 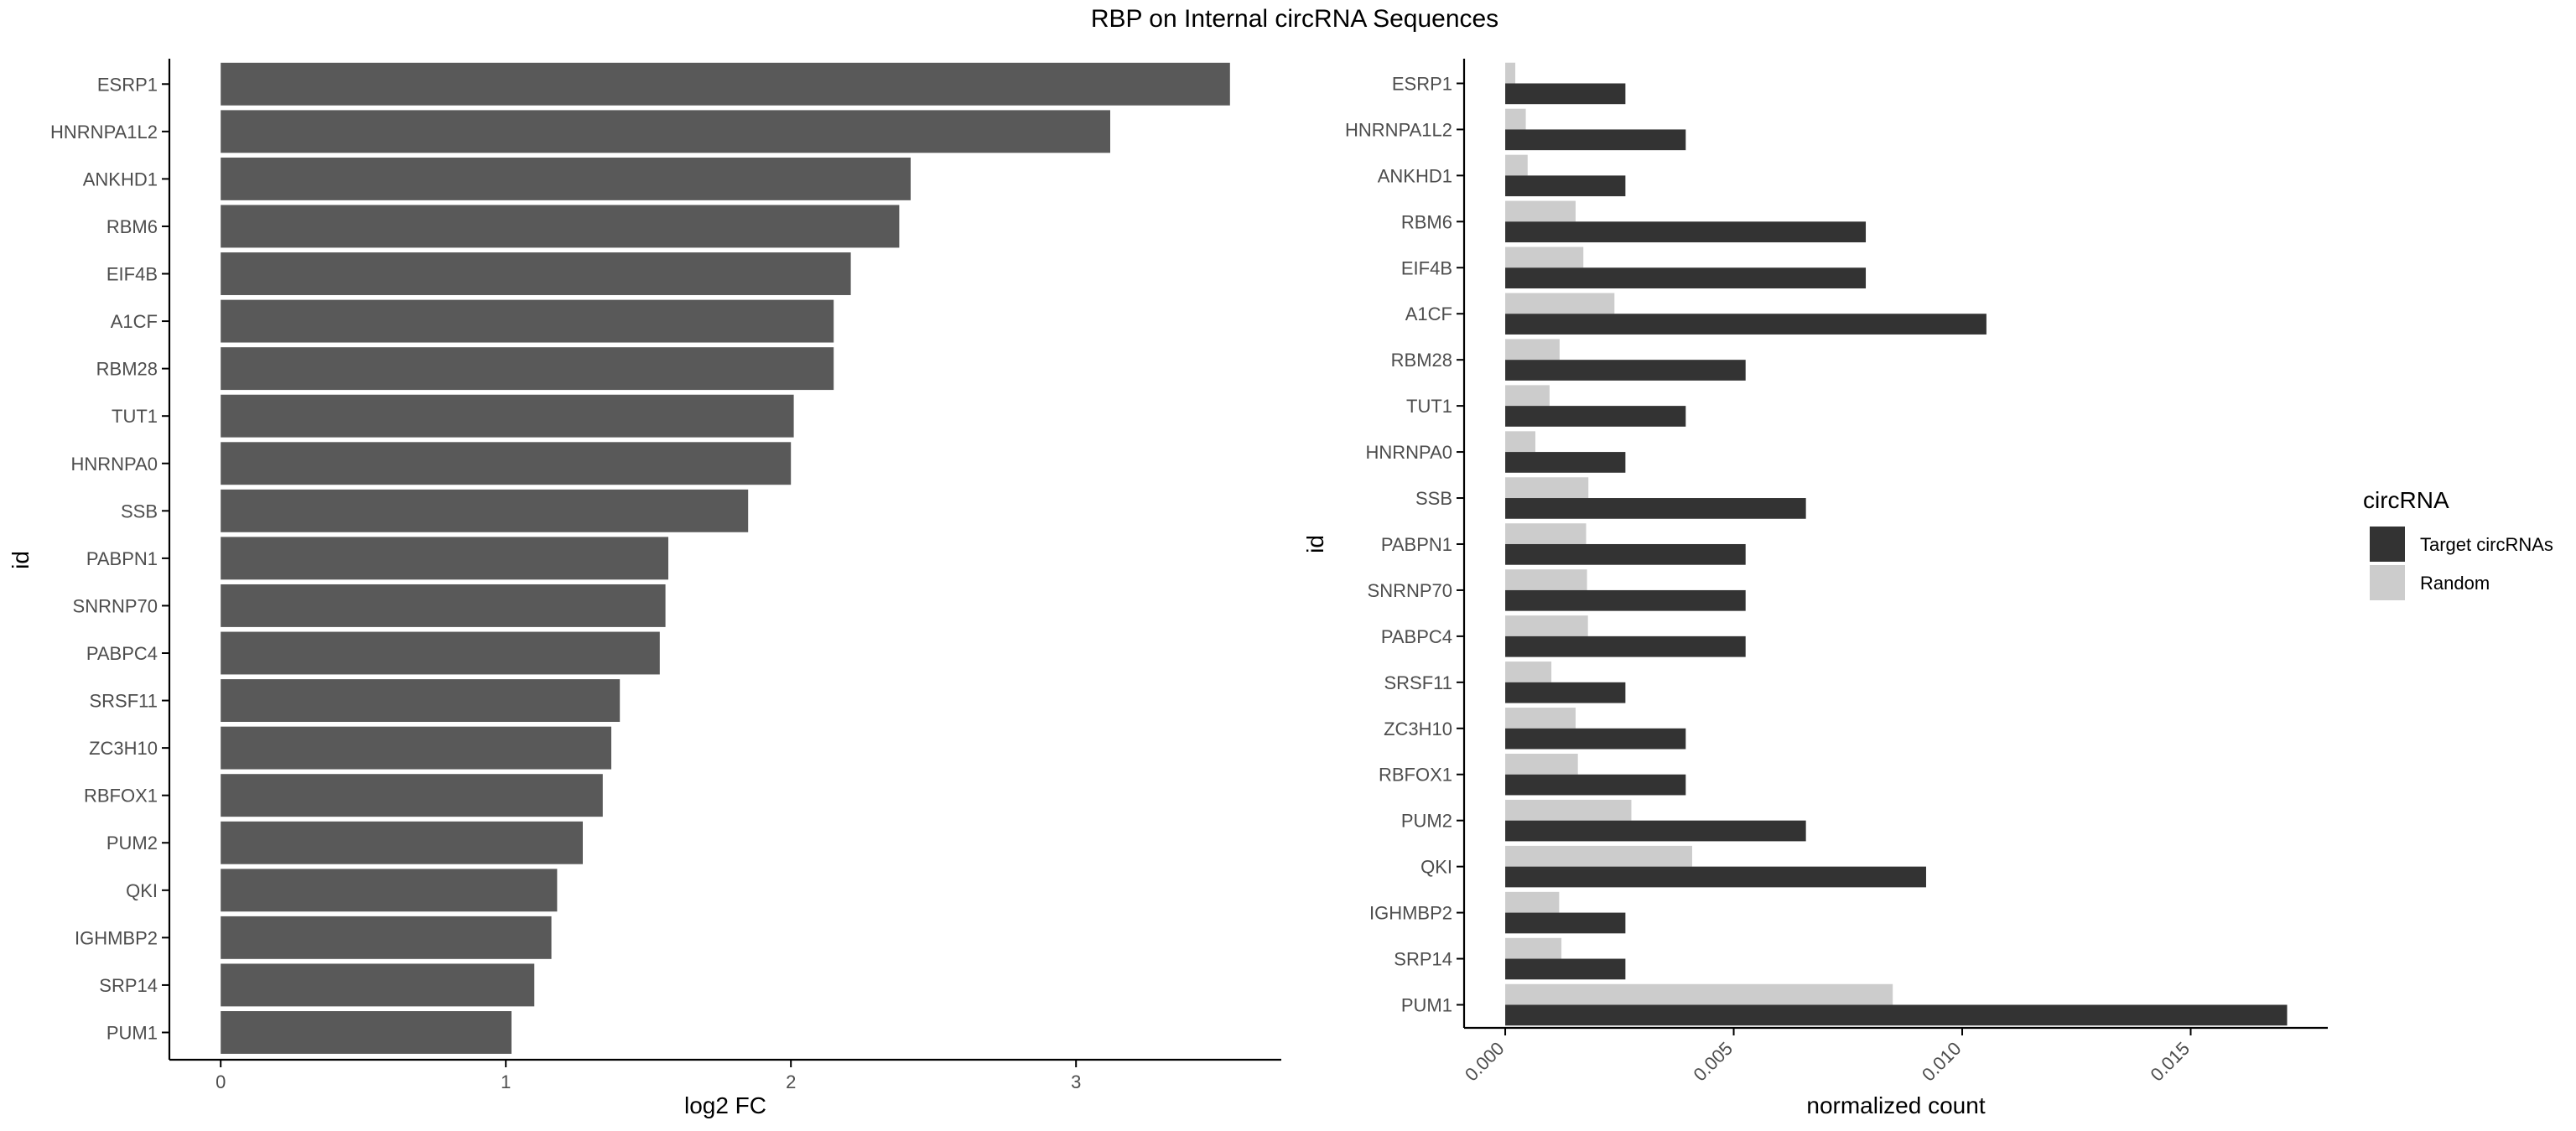 I want to click on legend: circRNA Target circRNAs Random, so click(x=2458, y=543).